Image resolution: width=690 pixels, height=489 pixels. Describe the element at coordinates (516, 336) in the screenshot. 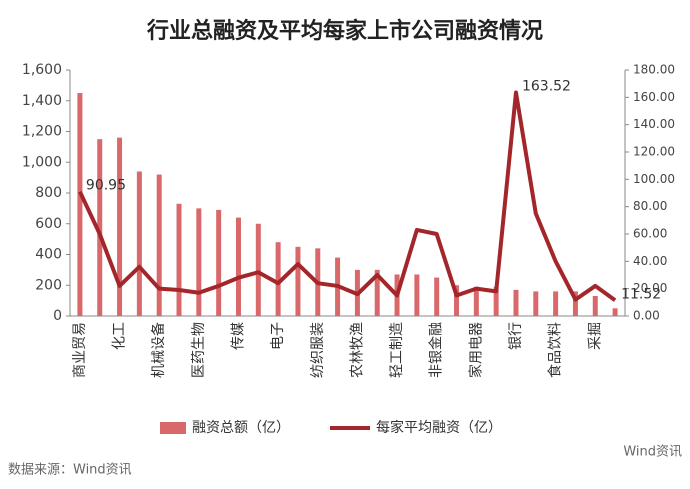

I see `x-tick-label: 银行` at that location.